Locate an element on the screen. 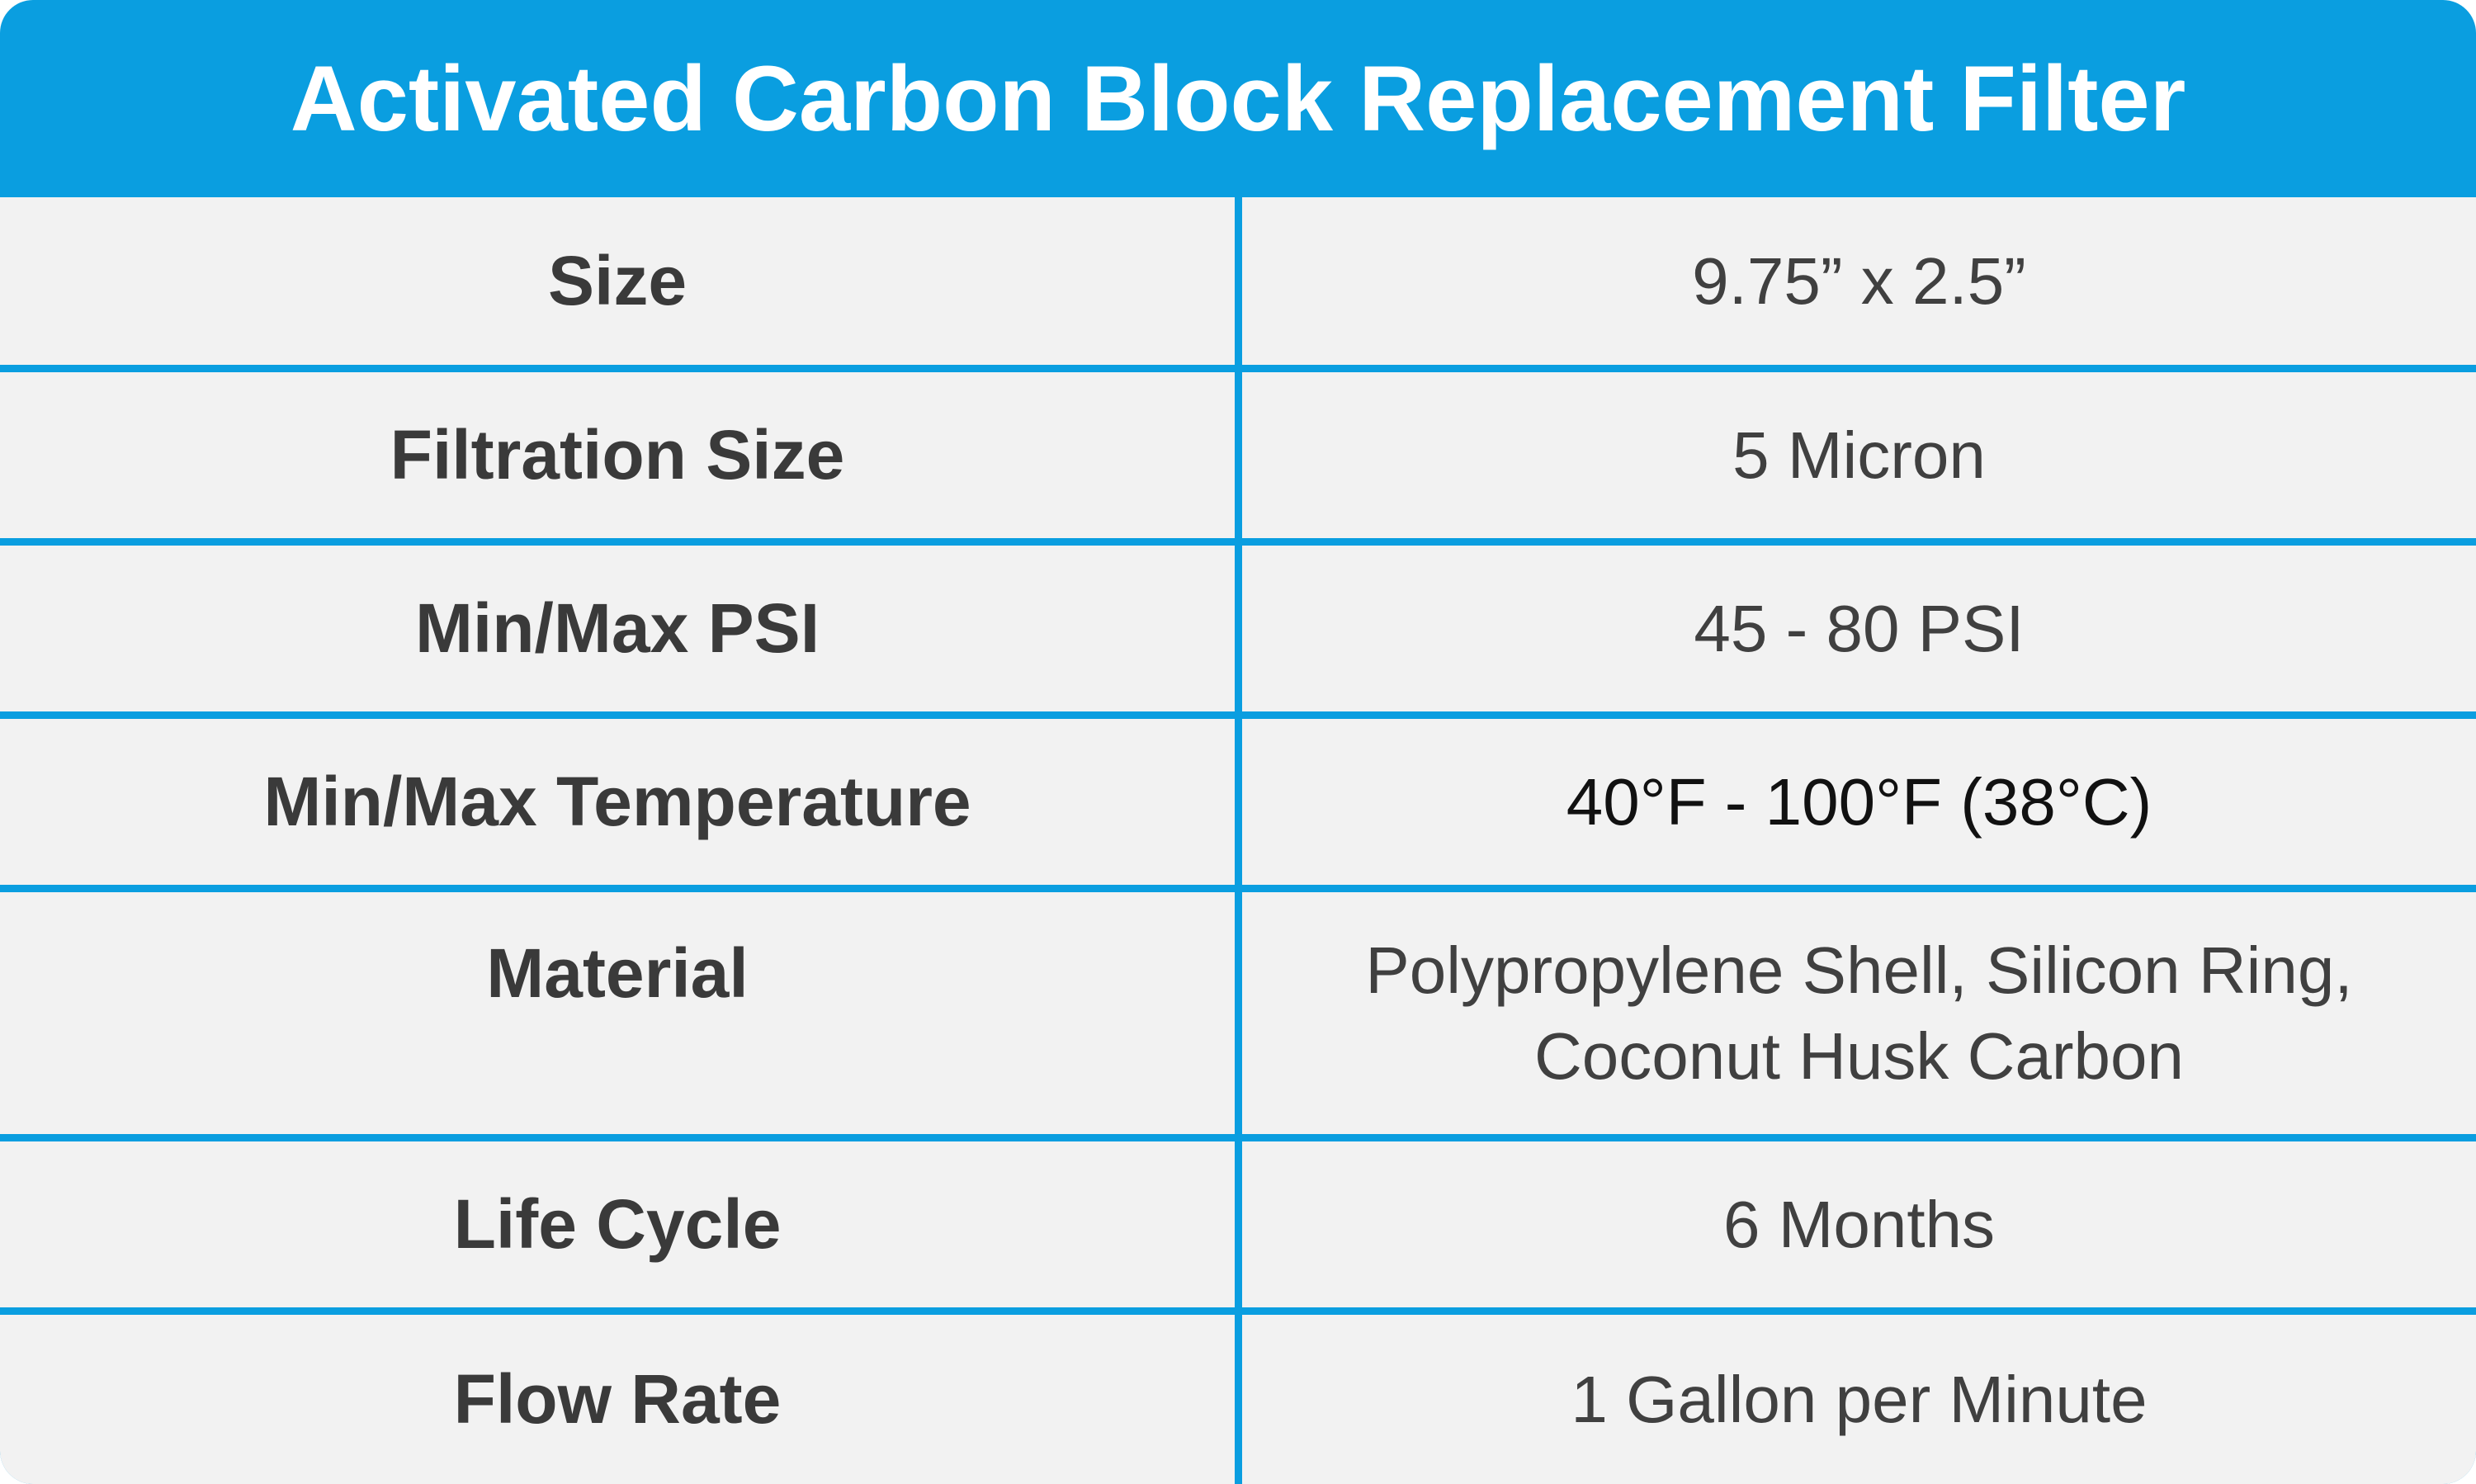 The height and width of the screenshot is (1484, 2476). row-label: Material is located at coordinates (617, 973).